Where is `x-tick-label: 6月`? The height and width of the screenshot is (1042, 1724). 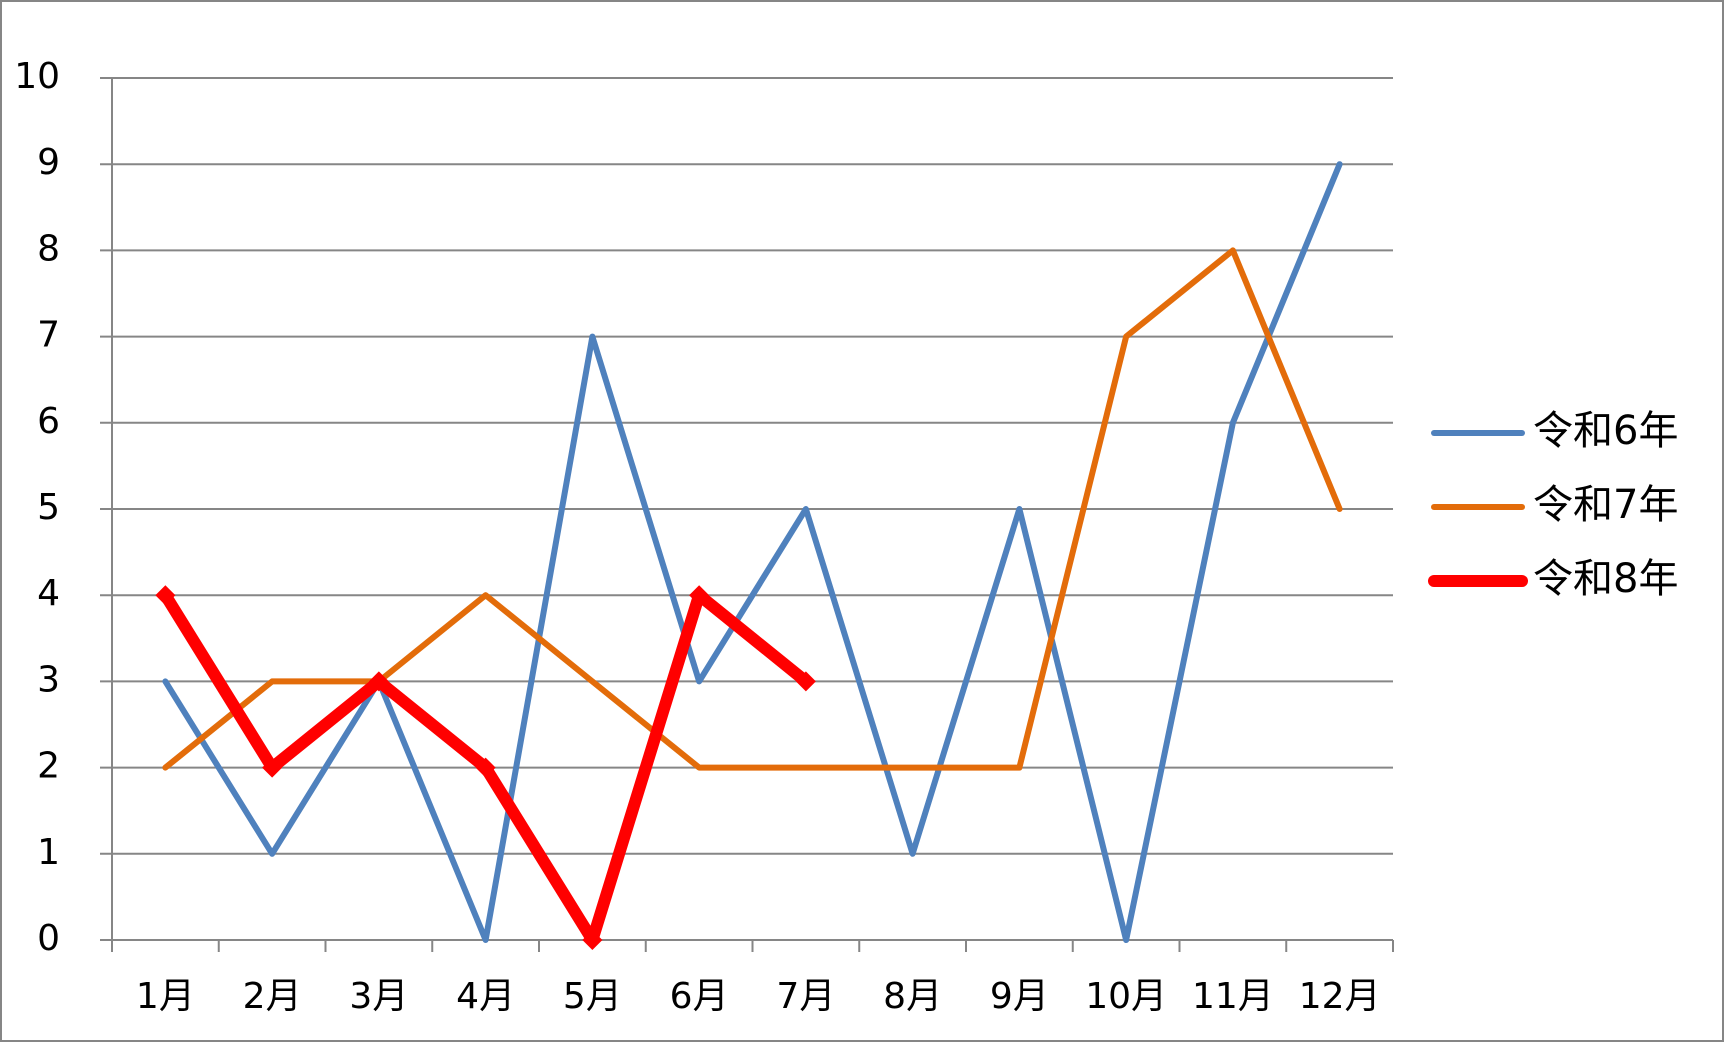 x-tick-label: 6月 is located at coordinates (699, 996).